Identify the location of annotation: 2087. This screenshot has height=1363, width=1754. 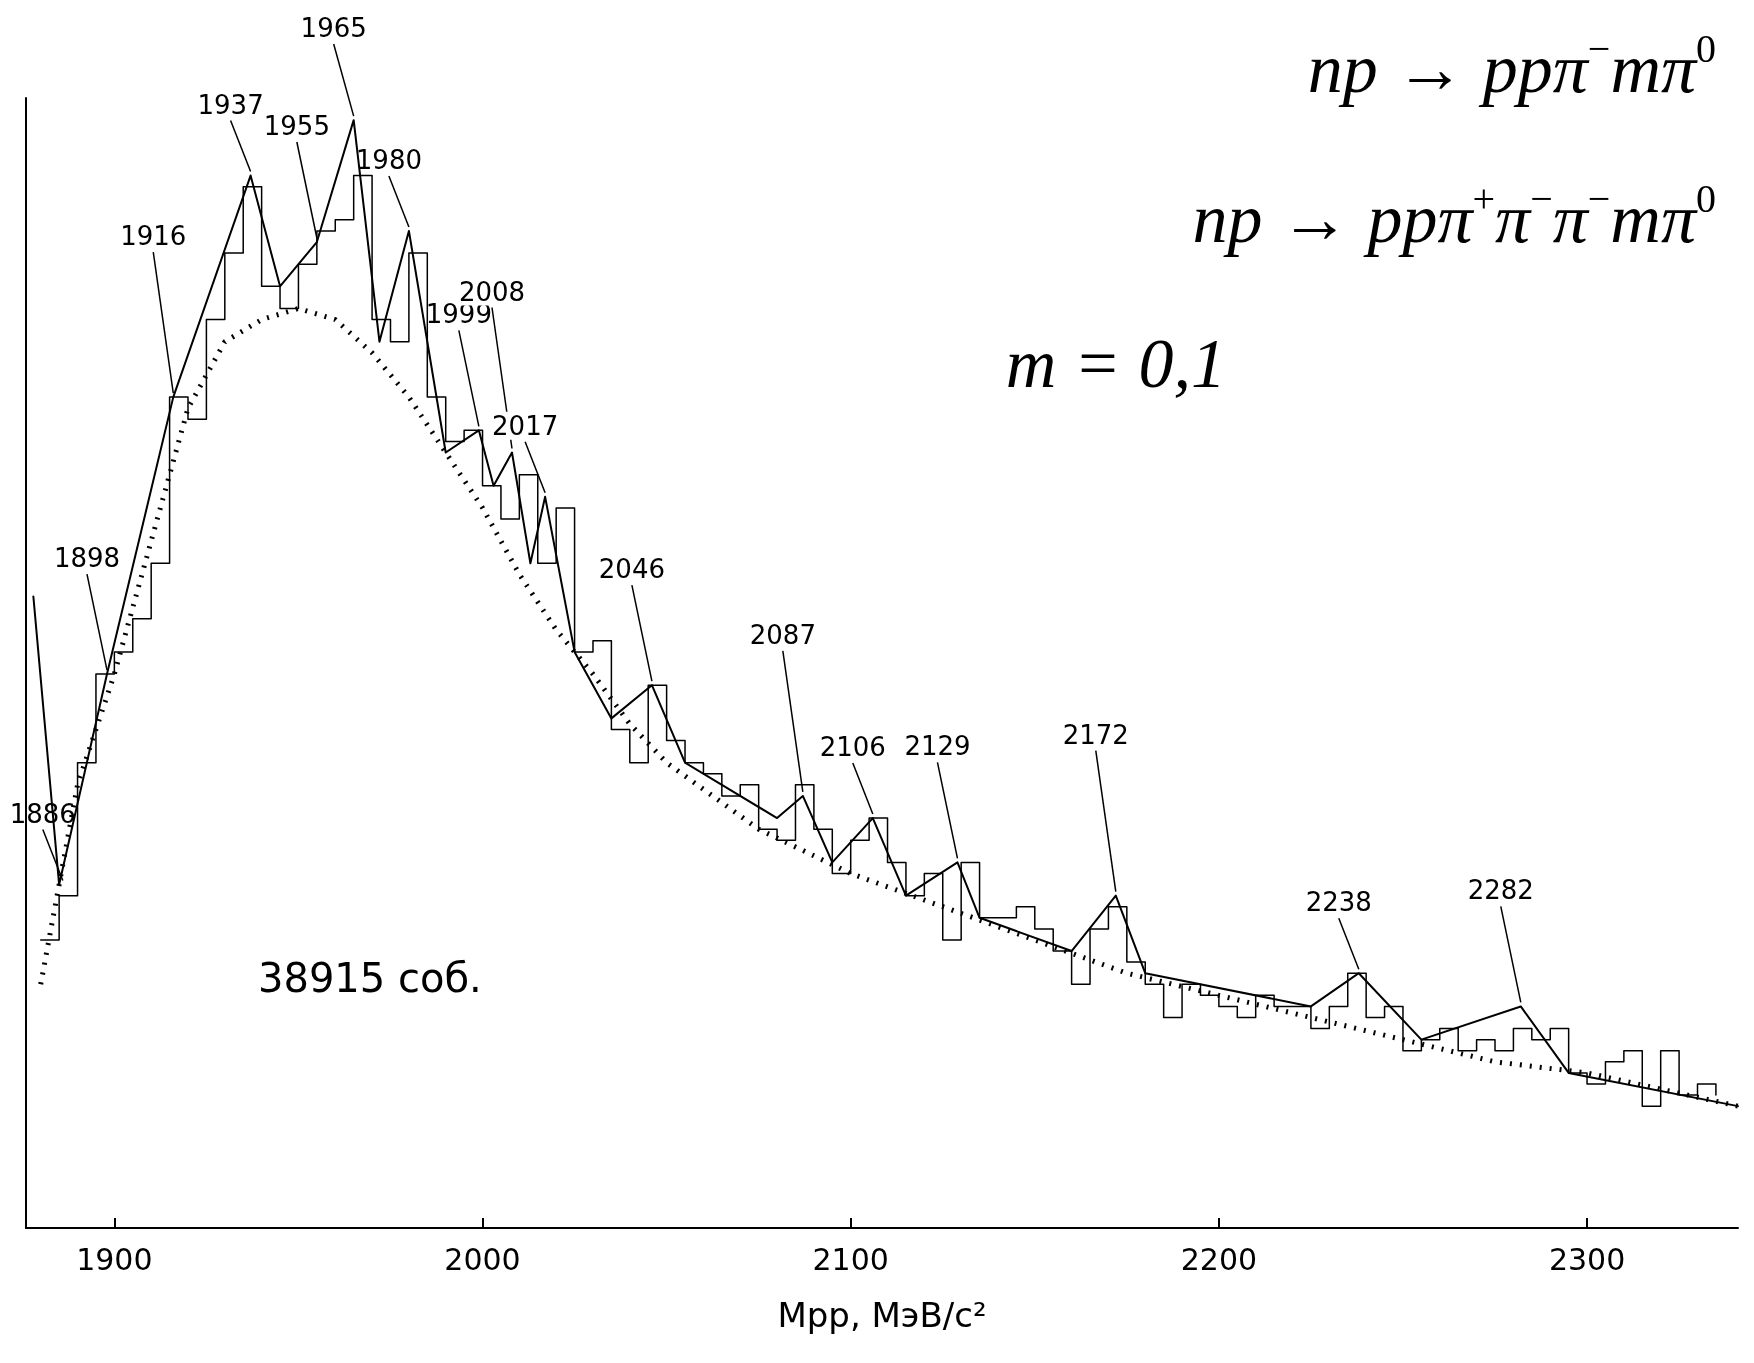
(782, 634).